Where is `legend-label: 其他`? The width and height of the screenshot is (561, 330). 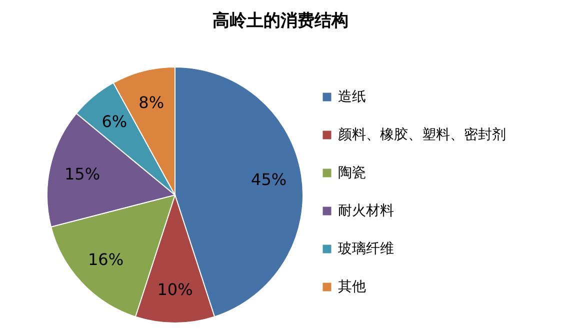
legend-label: 其他 is located at coordinates (352, 287).